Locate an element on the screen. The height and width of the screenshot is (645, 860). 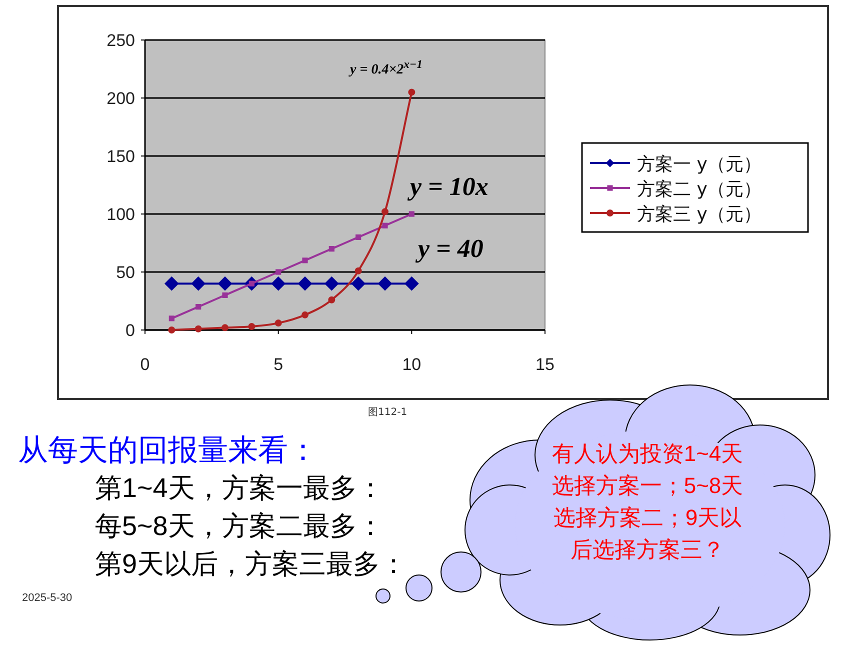
annotation: 2025-5-30 is located at coordinates (47, 598).